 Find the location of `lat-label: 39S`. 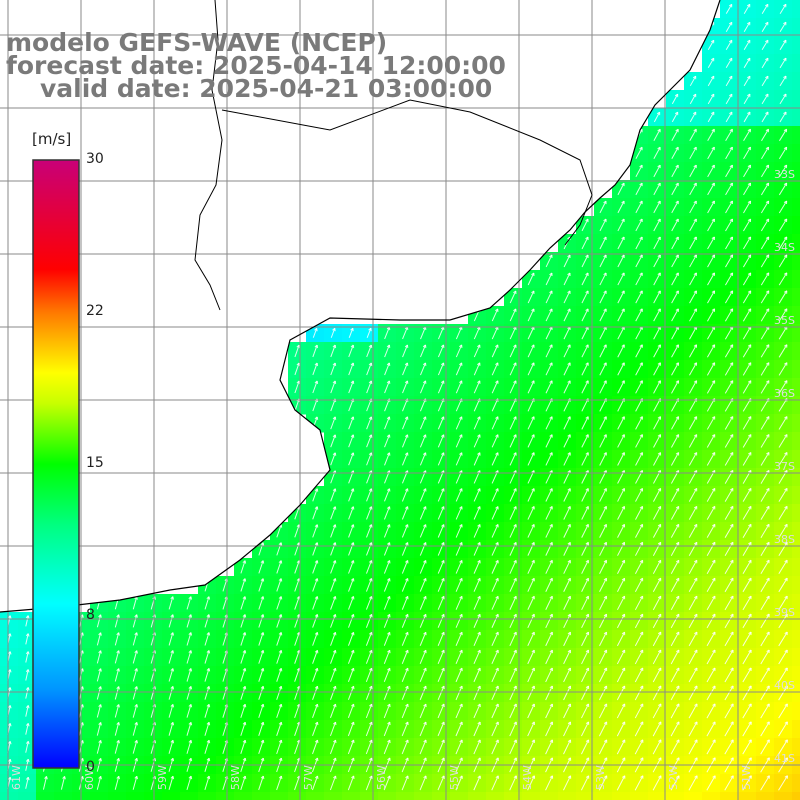

lat-label: 39S is located at coordinates (784, 612).